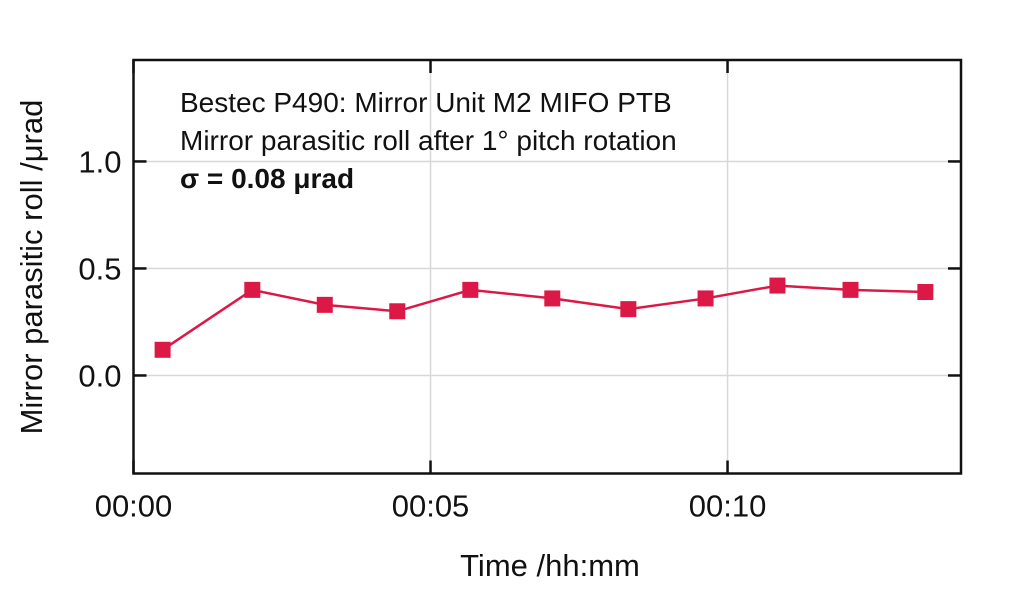  Describe the element at coordinates (99, 161) in the screenshot. I see `y-tick-label: 1.0` at that location.